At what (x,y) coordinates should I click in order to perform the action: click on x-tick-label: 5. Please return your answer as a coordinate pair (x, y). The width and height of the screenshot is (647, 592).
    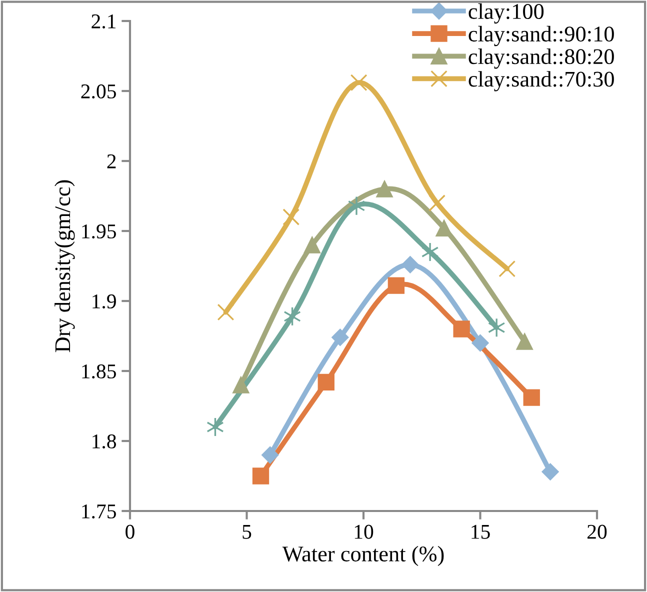
    Looking at the image, I should click on (247, 532).